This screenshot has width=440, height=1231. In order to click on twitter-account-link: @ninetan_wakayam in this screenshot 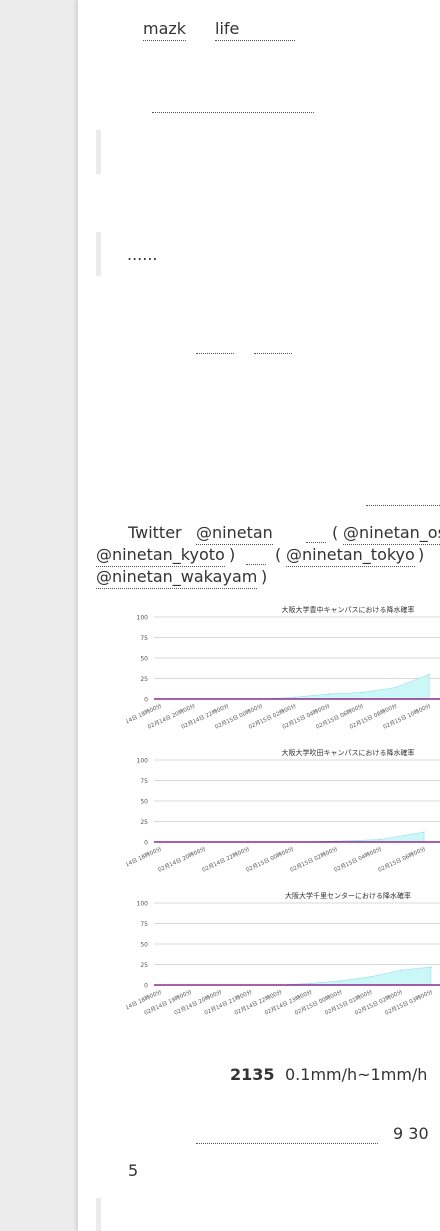, I will do `click(177, 577)`.